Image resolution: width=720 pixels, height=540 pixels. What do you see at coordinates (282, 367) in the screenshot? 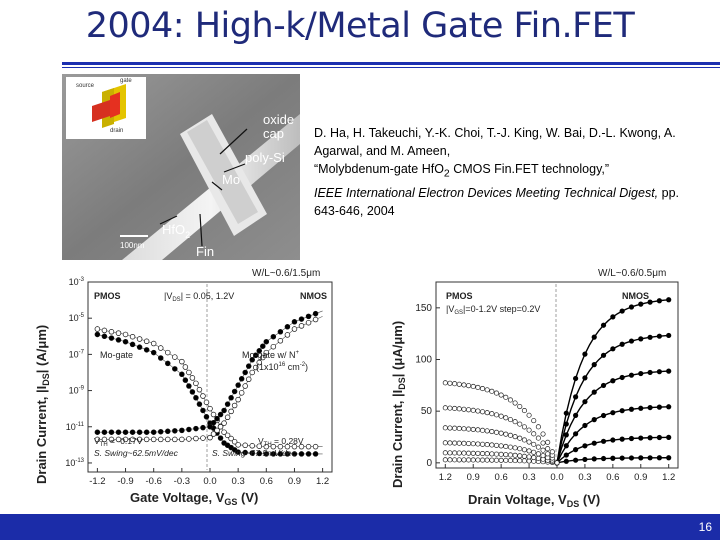
I see `idvg-dose-label: (1x1016 cm-2)` at bounding box center [282, 367].